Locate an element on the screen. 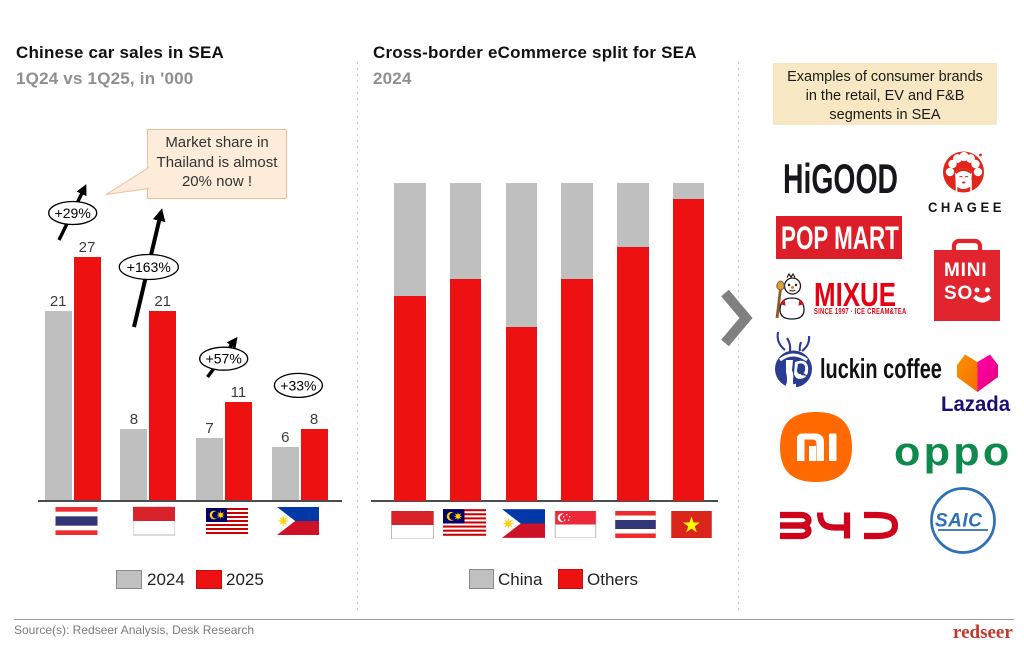 This screenshot has width=1024, height=656. svg-text: +163% is located at coordinates (149, 267).